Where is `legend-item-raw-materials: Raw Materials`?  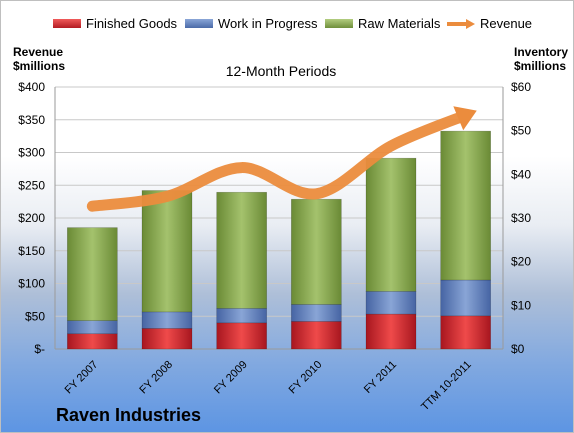 legend-item-raw-materials: Raw Materials is located at coordinates (382, 23).